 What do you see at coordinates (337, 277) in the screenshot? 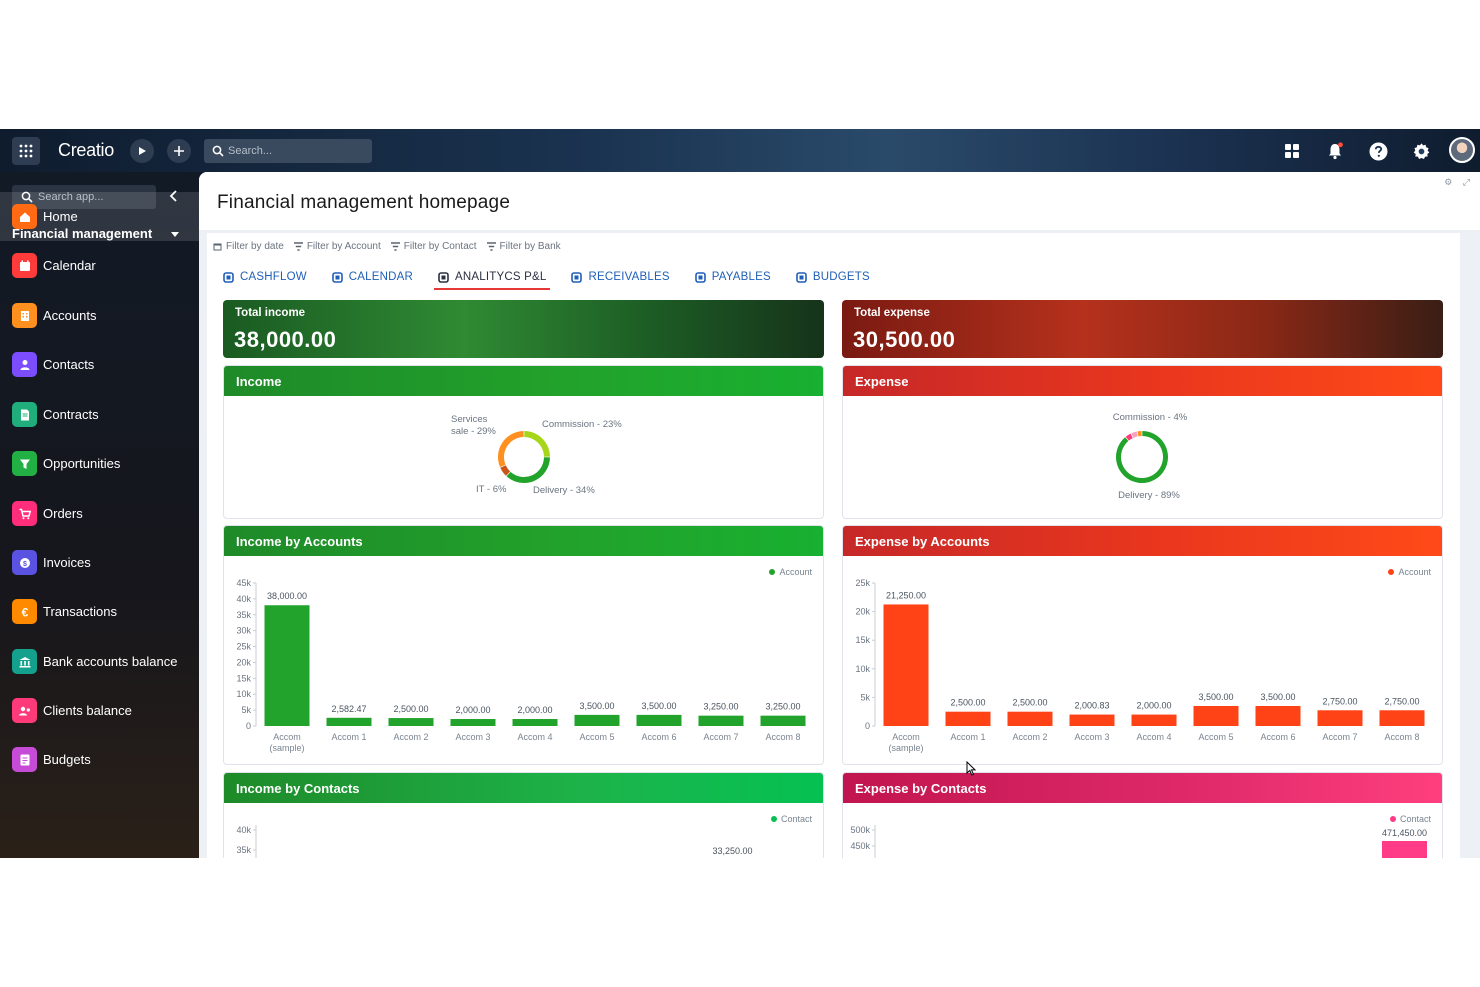
I see `calendar-icon` at bounding box center [337, 277].